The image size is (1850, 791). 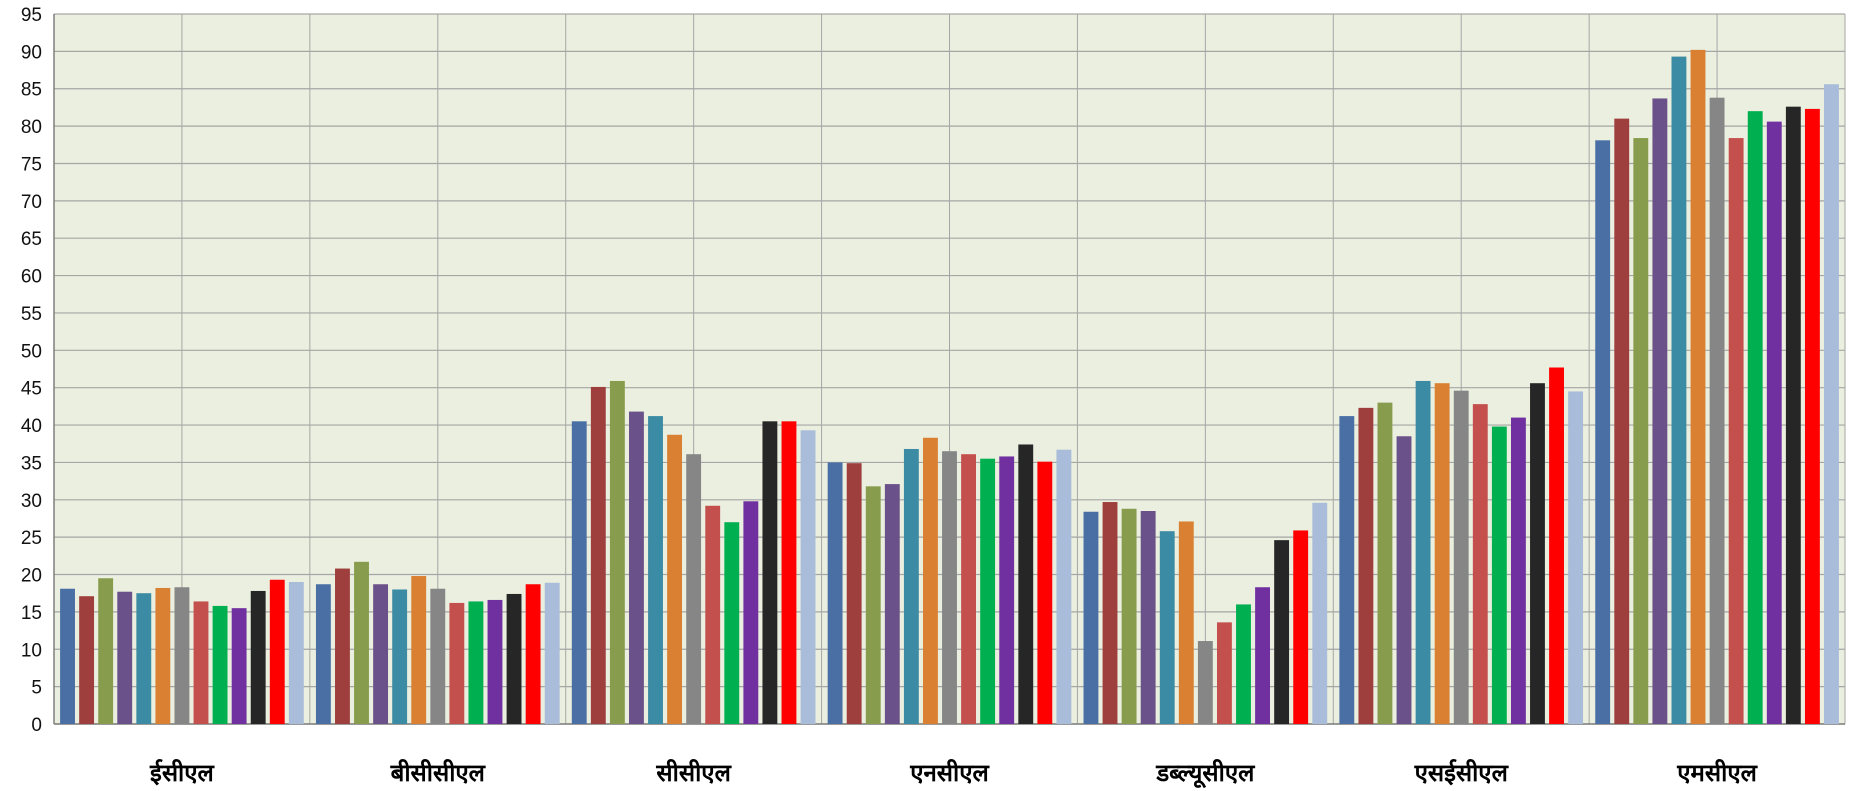 What do you see at coordinates (31, 52) in the screenshot?
I see `y-tick-label: 90` at bounding box center [31, 52].